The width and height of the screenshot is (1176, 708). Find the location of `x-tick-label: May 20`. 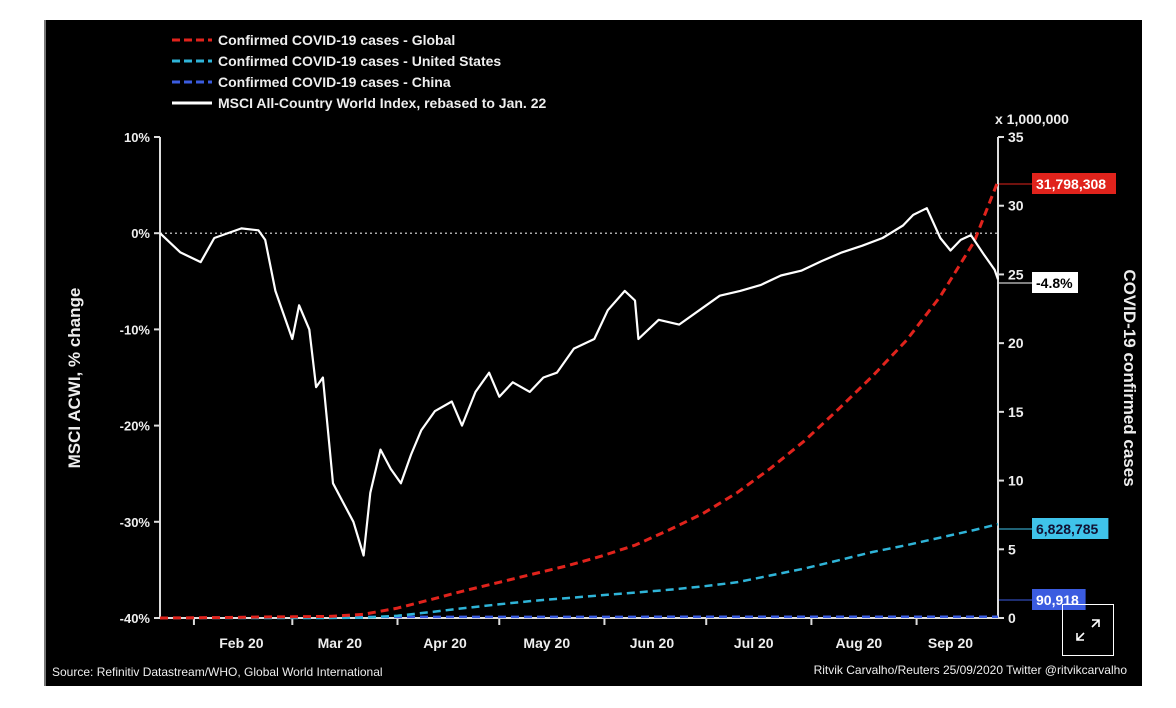

x-tick-label: May 20 is located at coordinates (546, 643).